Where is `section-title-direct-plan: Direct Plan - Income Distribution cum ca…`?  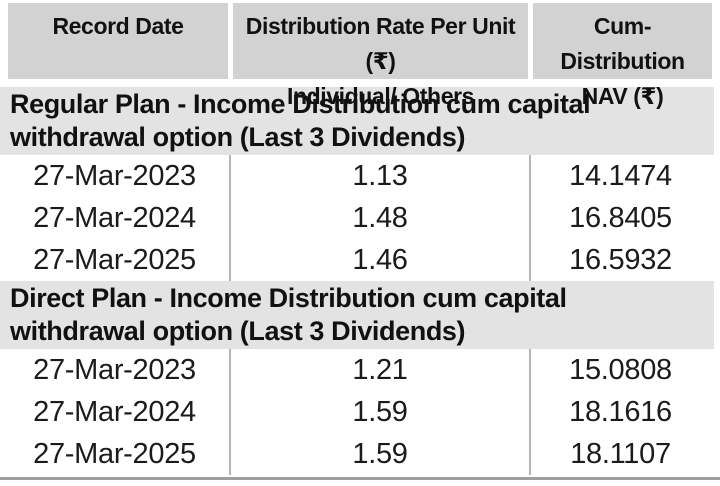 section-title-direct-plan: Direct Plan - Income Distribution cum ca… is located at coordinates (357, 315).